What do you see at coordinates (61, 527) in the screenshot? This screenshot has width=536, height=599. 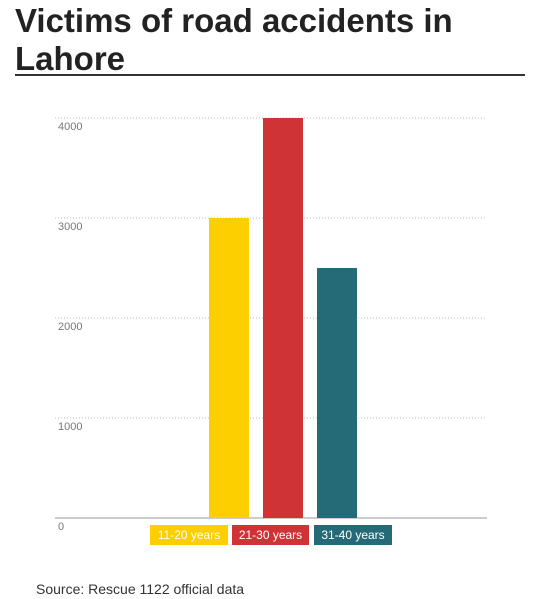 I see `y-tick-label: 0` at bounding box center [61, 527].